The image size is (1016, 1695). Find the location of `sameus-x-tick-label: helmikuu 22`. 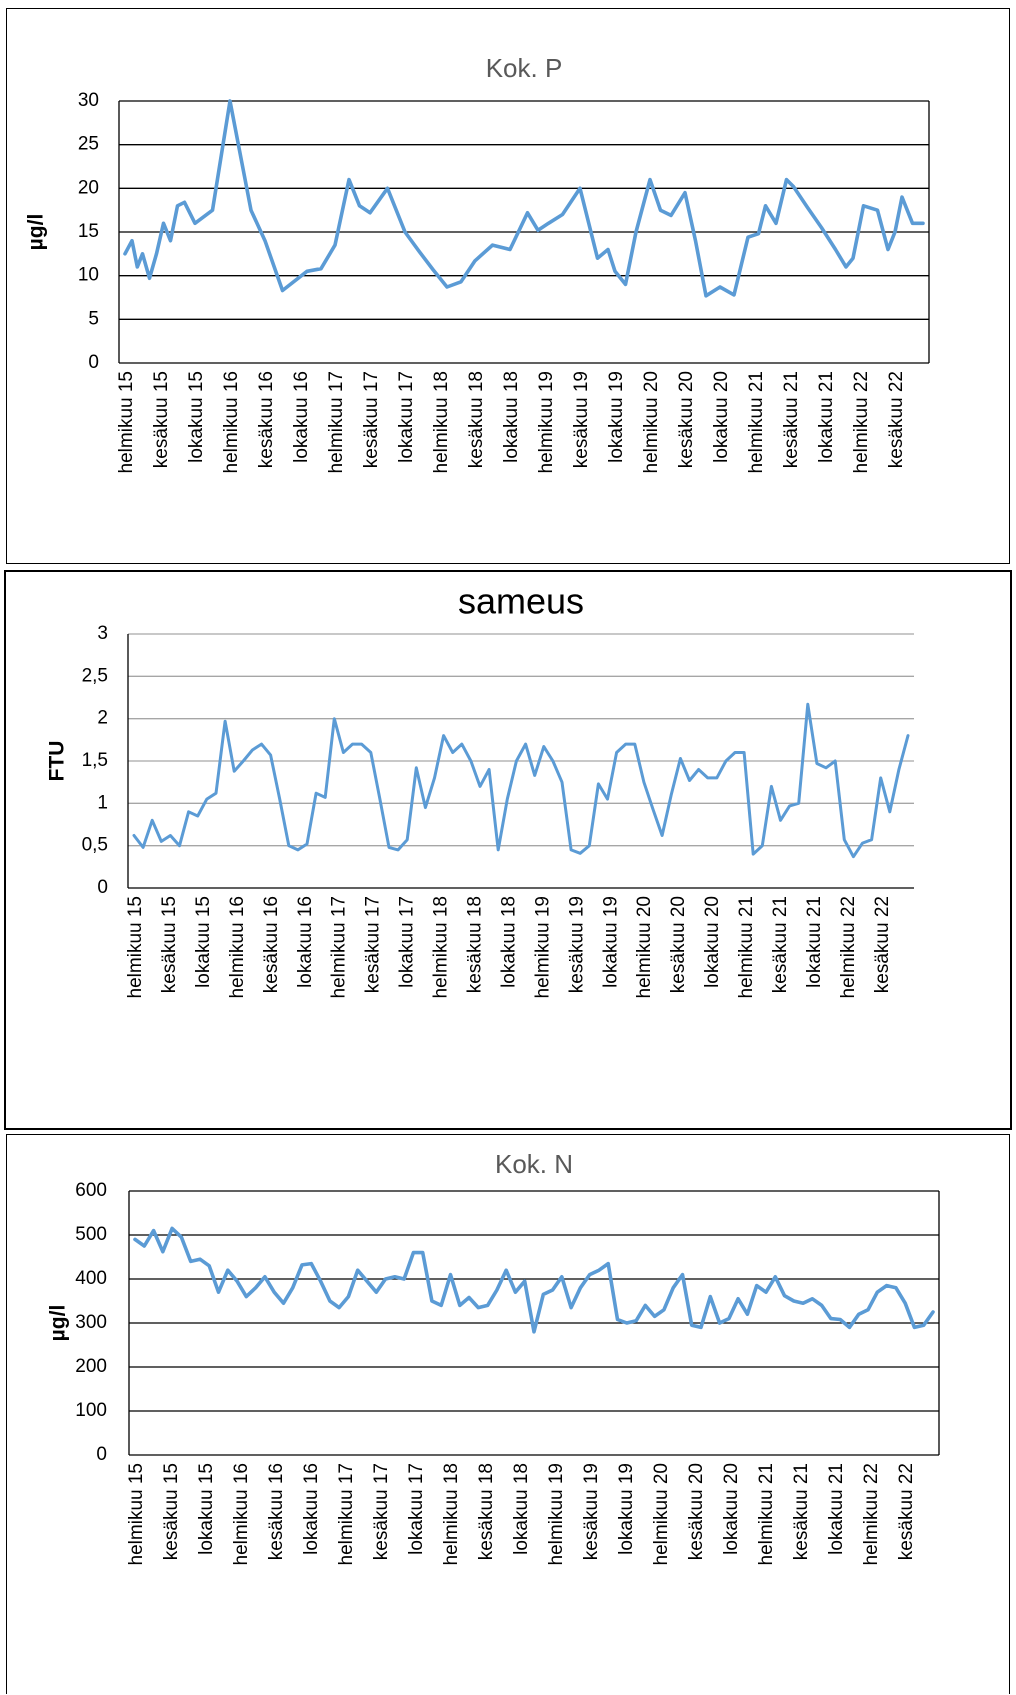

sameus-x-tick-label: helmikuu 22 is located at coordinates (848, 947).